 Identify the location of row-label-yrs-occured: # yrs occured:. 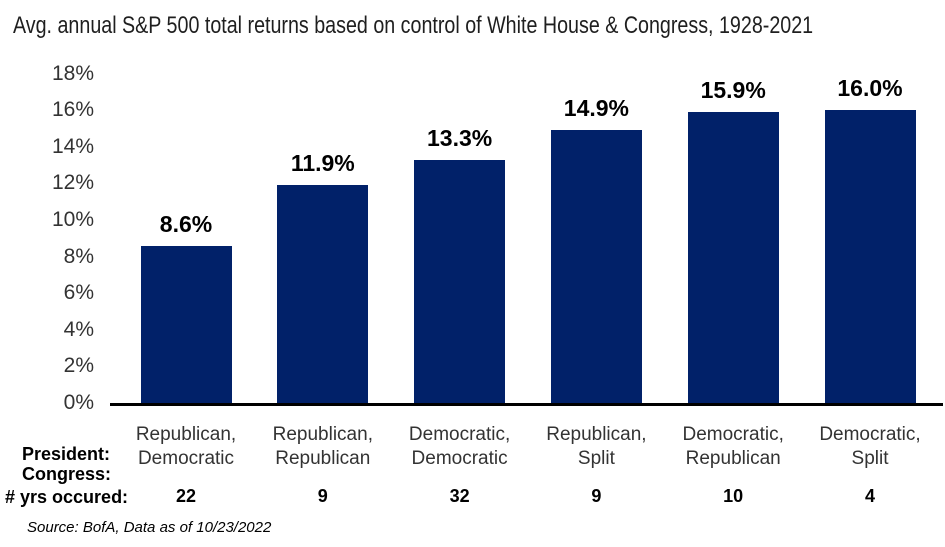
(67, 497).